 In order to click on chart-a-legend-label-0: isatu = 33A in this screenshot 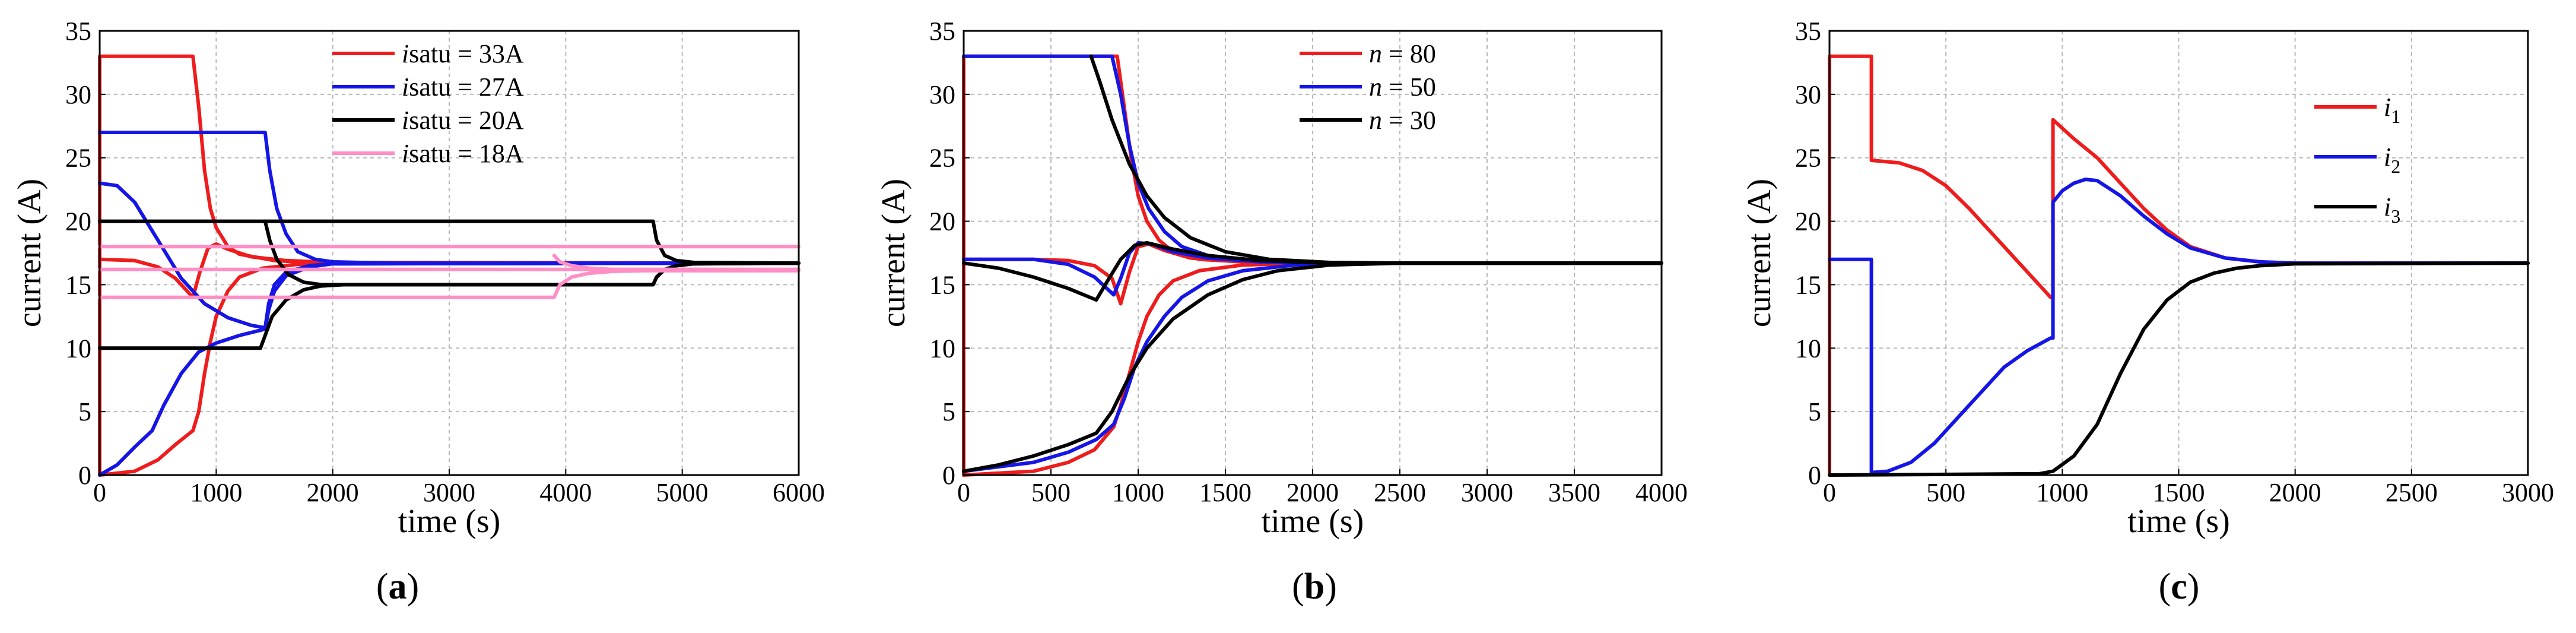, I will do `click(463, 53)`.